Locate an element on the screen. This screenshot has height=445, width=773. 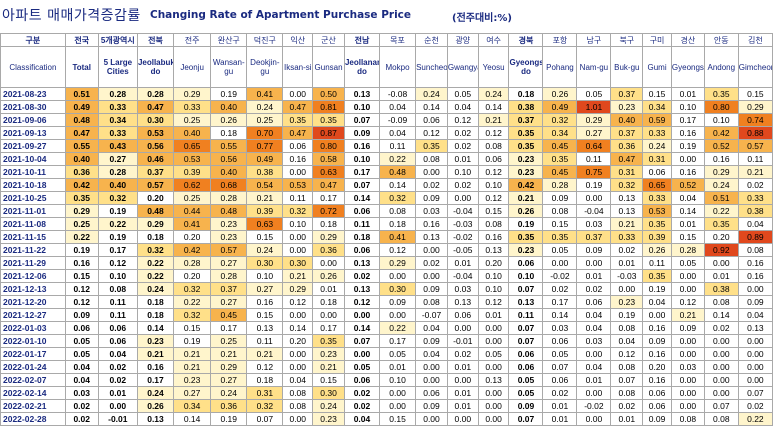
table-cell: 0.75 is located at coordinates (594, 172).